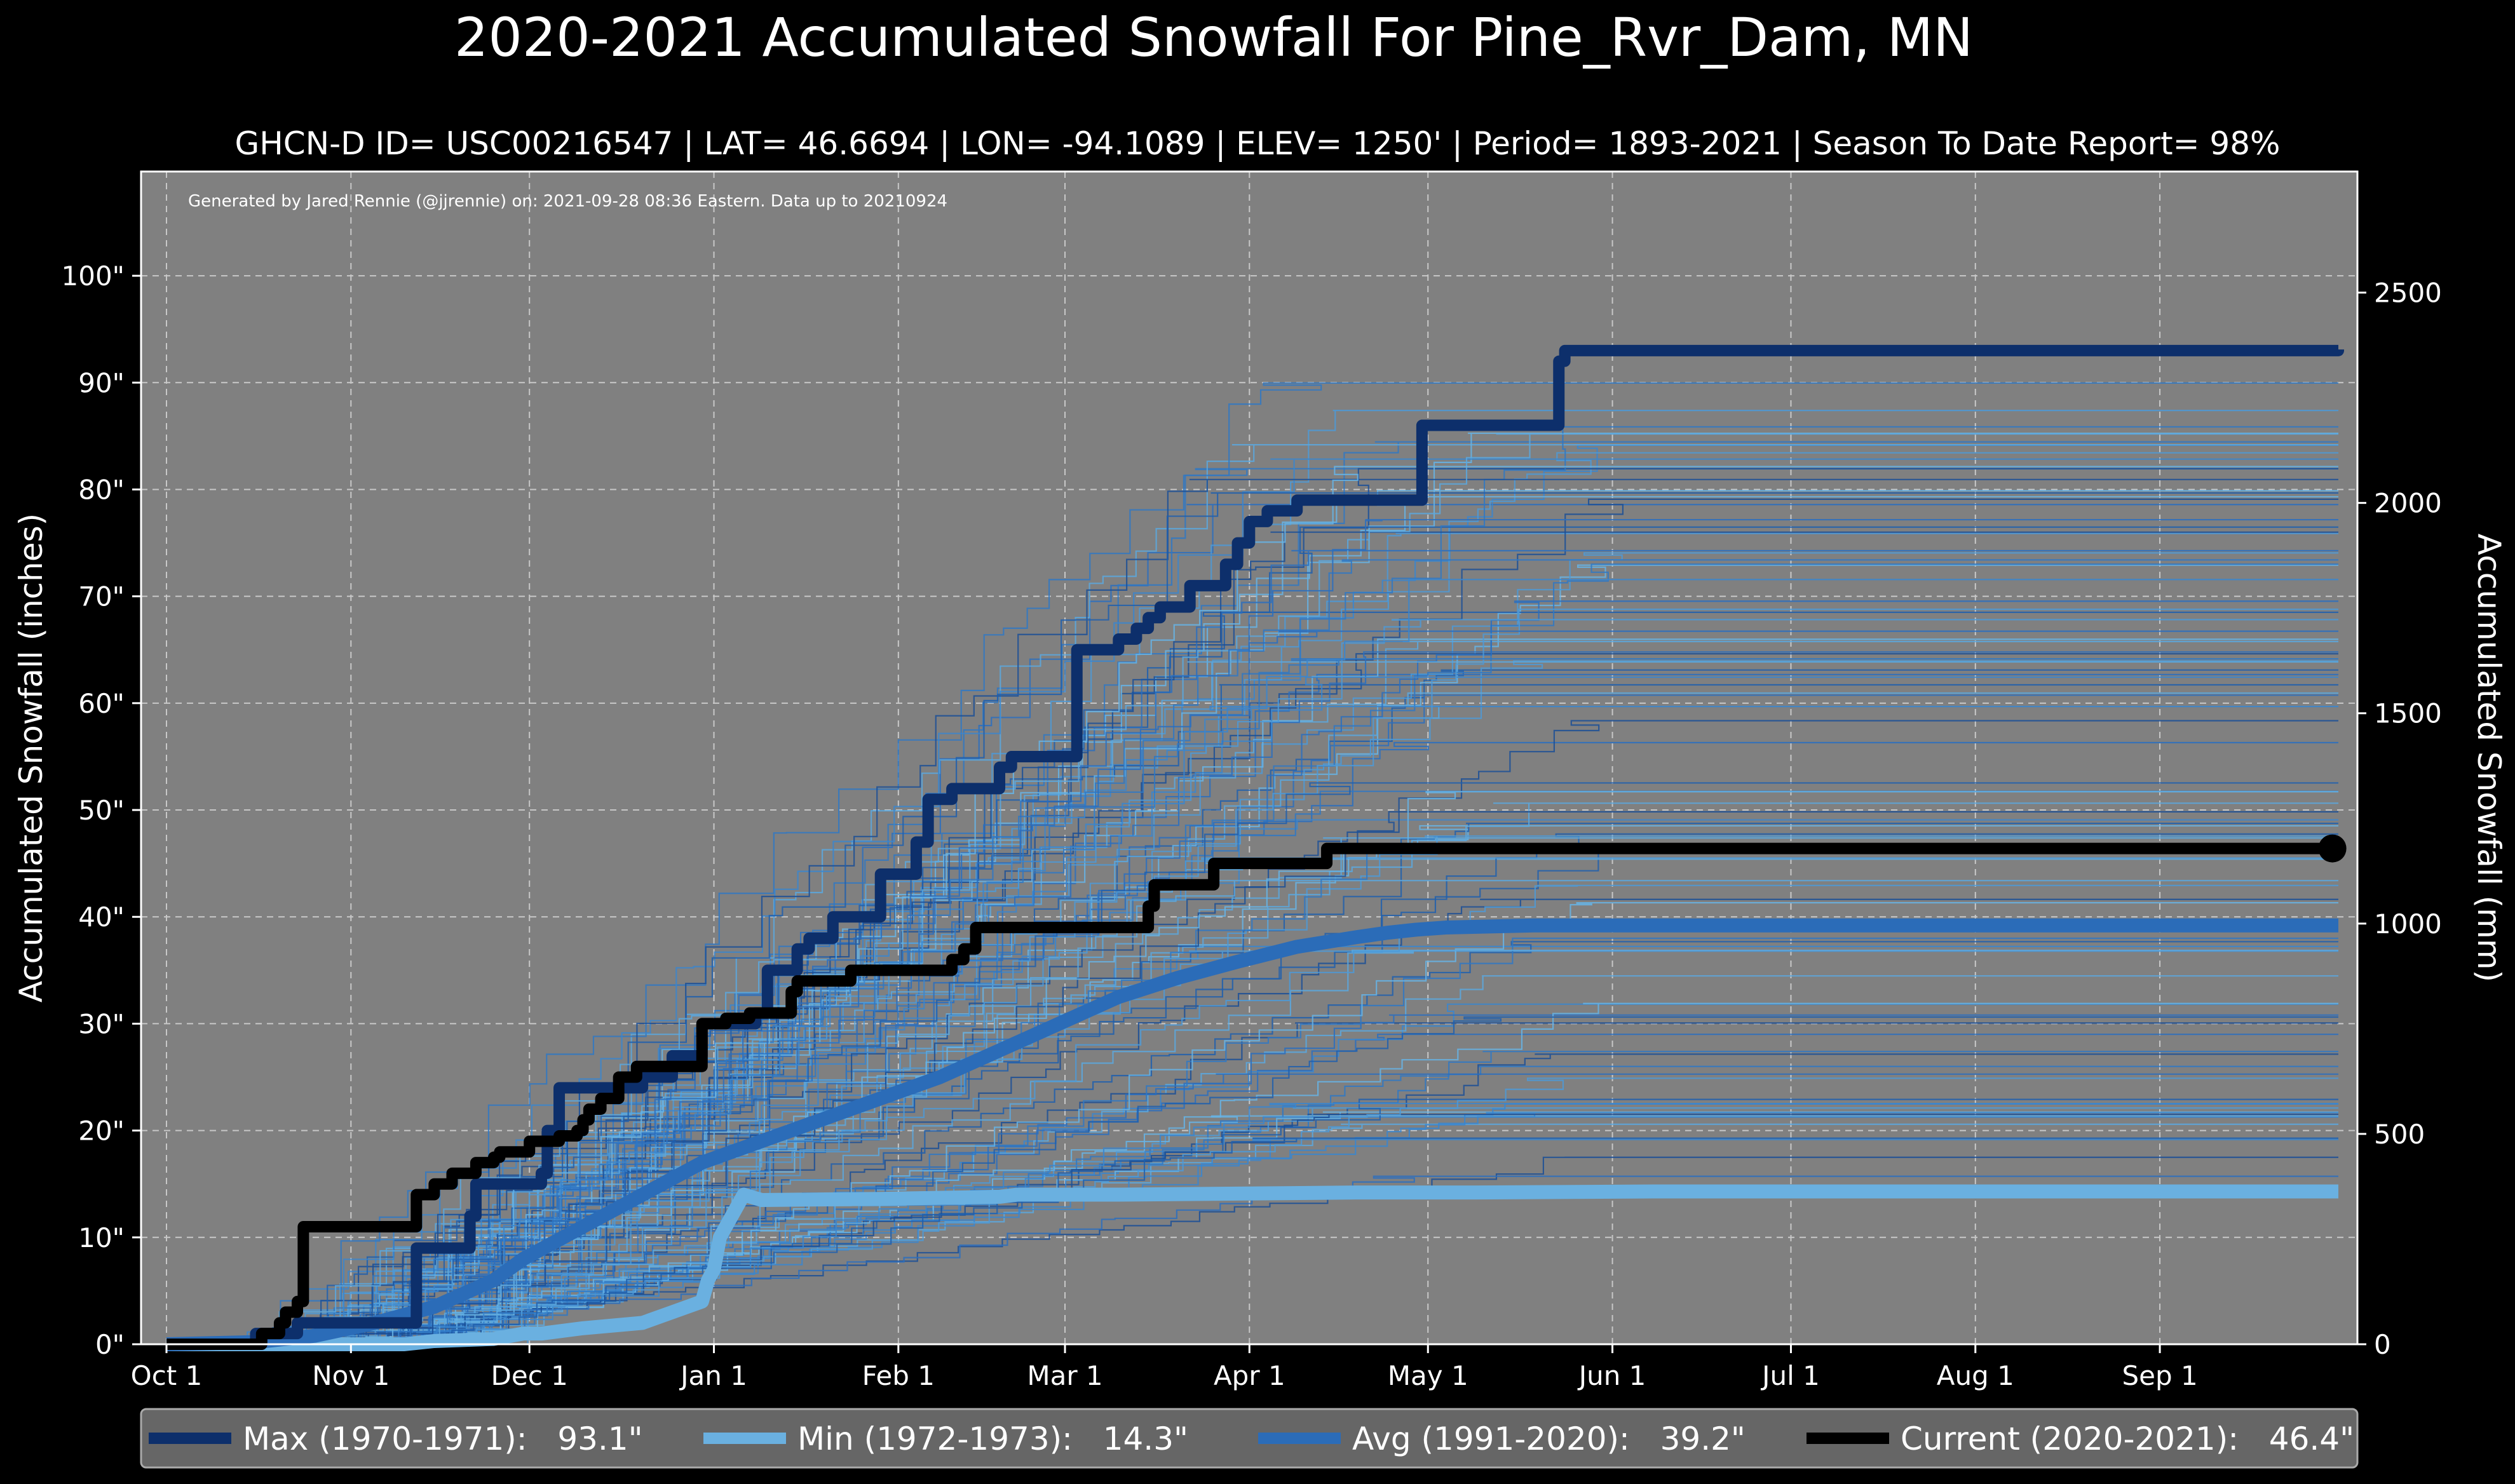  Describe the element at coordinates (101, 382) in the screenshot. I see `y-tick-label-9: 90"` at that location.